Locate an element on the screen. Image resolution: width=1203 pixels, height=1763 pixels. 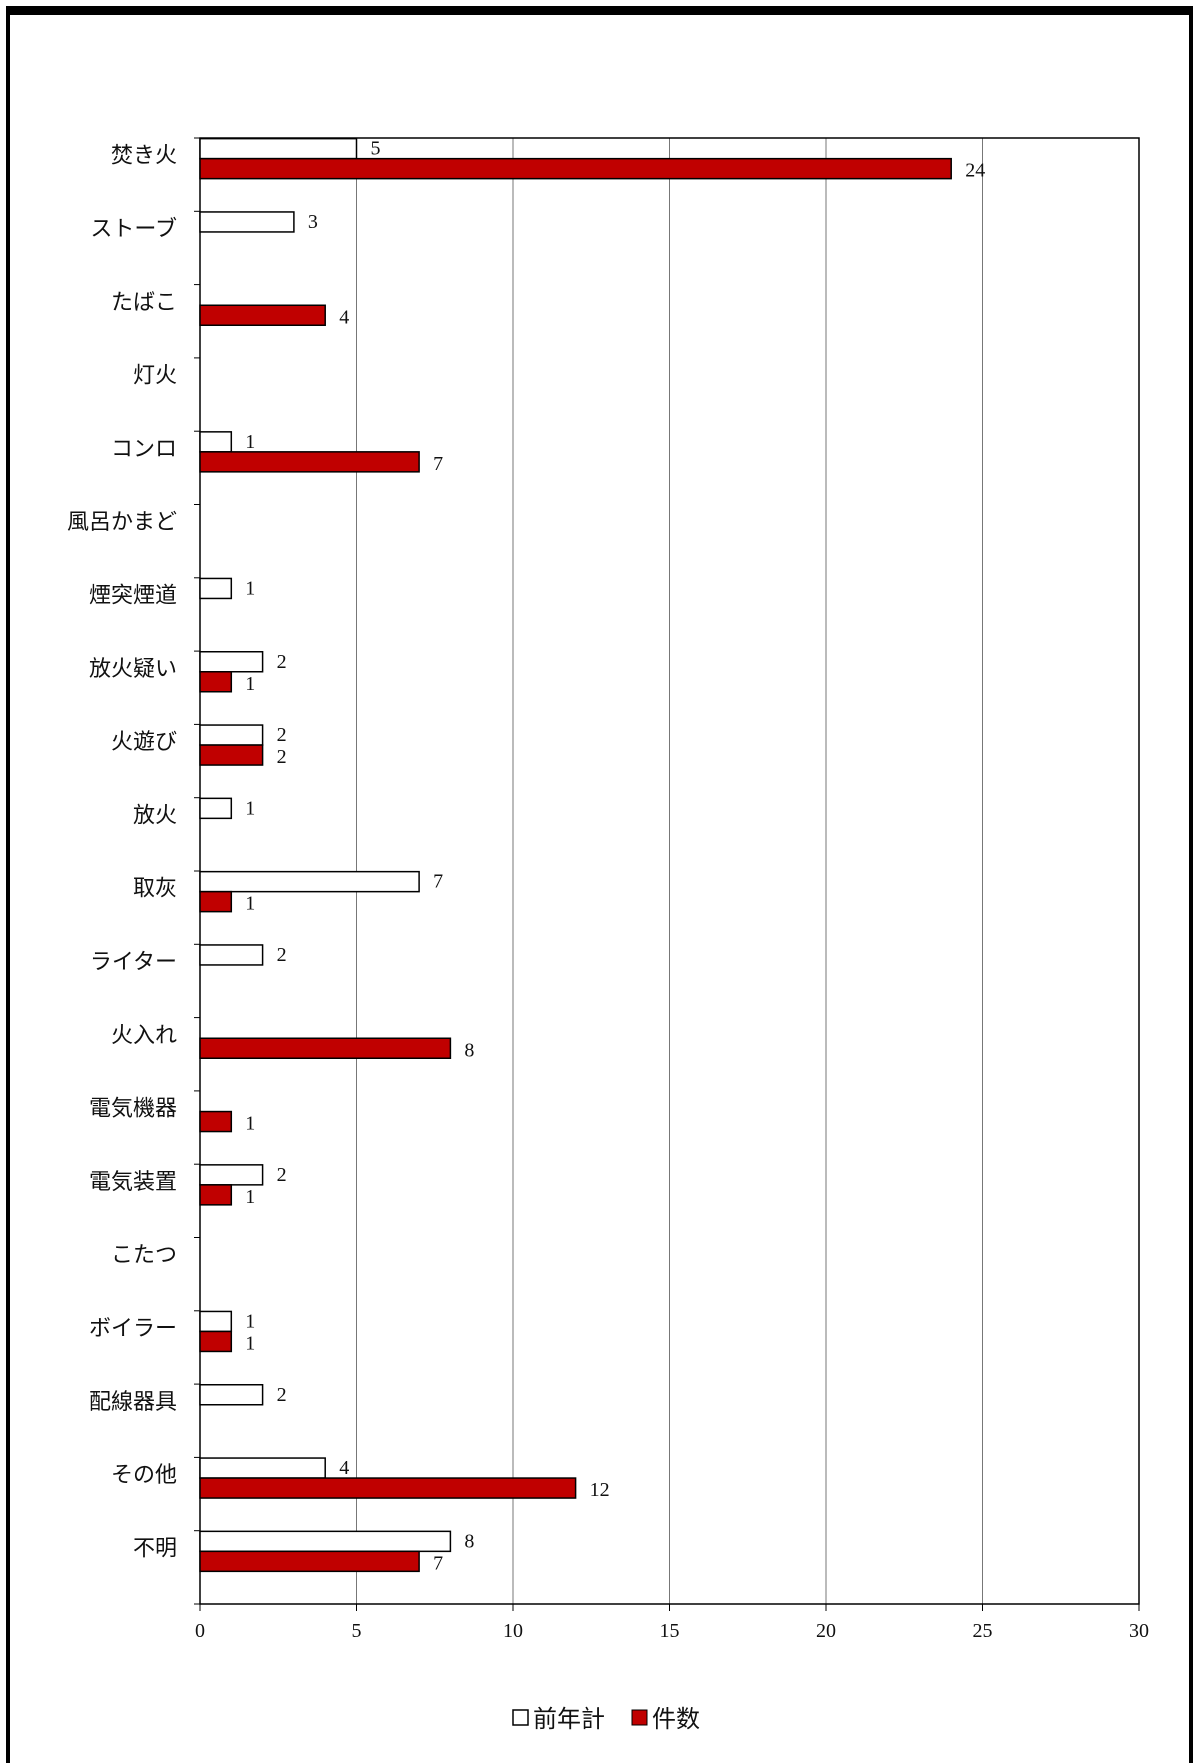
x-tick-label: 5 is located at coordinates (357, 1631).